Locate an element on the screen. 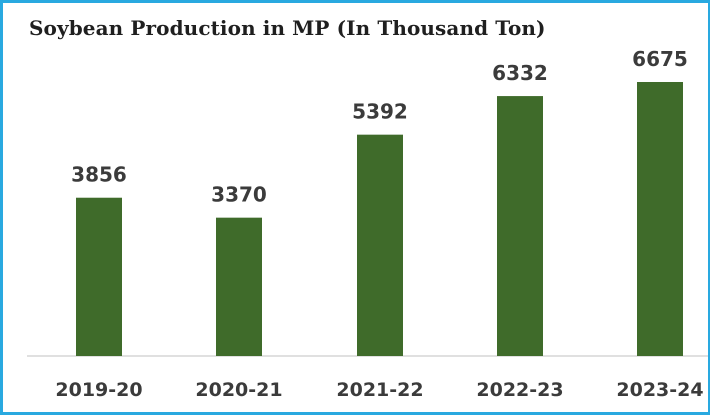 The image size is (710, 415). data-label-2020-21: 3370 is located at coordinates (239, 195).